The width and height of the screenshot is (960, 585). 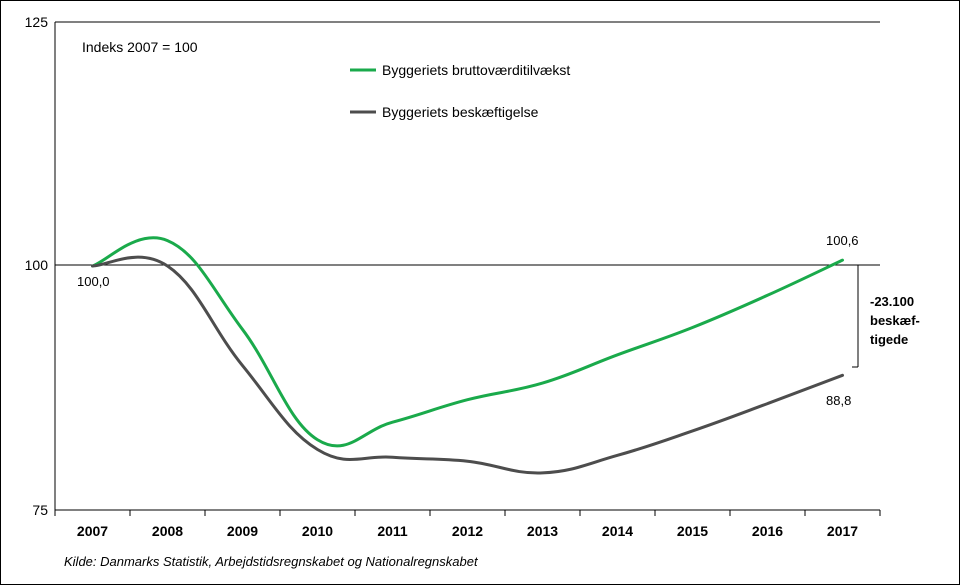 I want to click on x-tick-label: 2010, so click(x=317, y=531).